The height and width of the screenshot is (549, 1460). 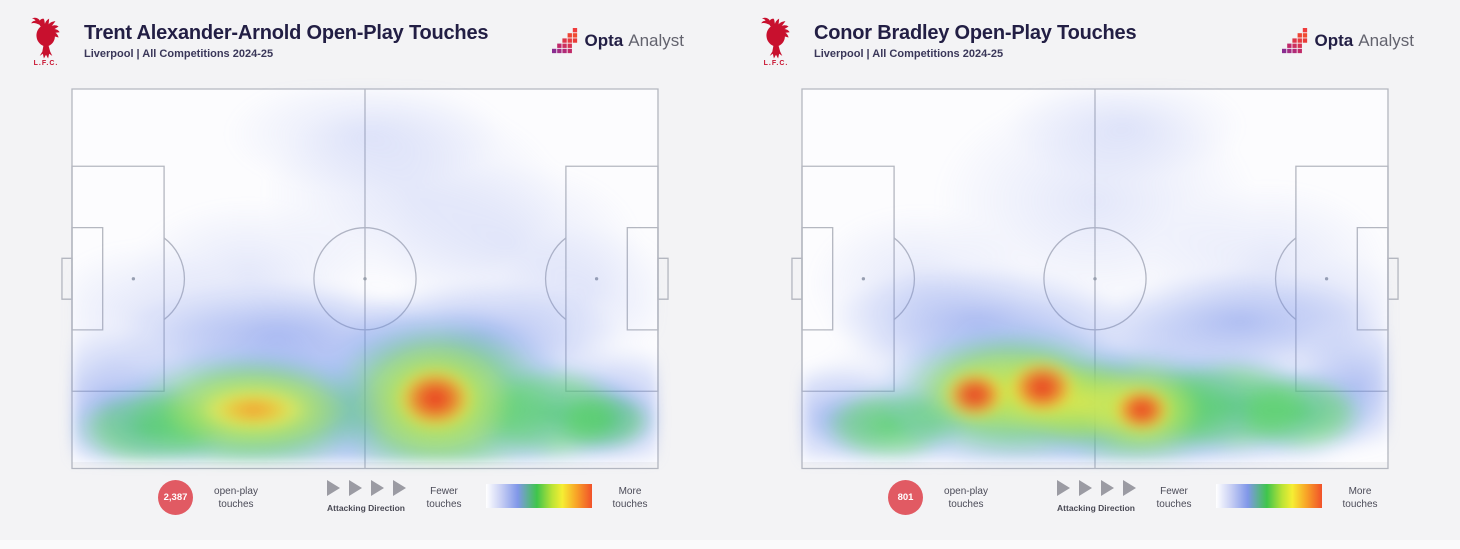 What do you see at coordinates (905, 497) in the screenshot?
I see `touches-count-badge: 801` at bounding box center [905, 497].